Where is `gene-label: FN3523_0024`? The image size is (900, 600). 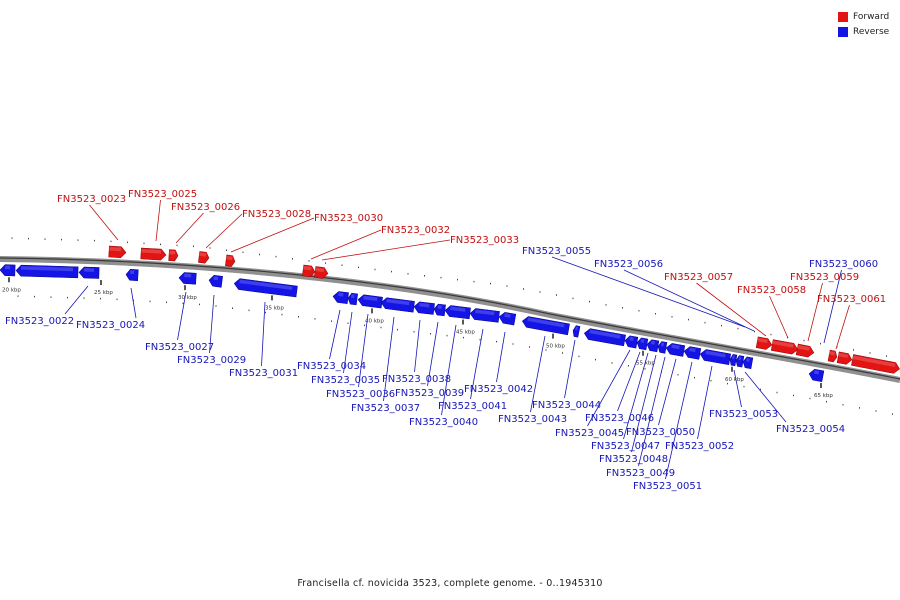 gene-label: FN3523_0024 is located at coordinates (110, 325).